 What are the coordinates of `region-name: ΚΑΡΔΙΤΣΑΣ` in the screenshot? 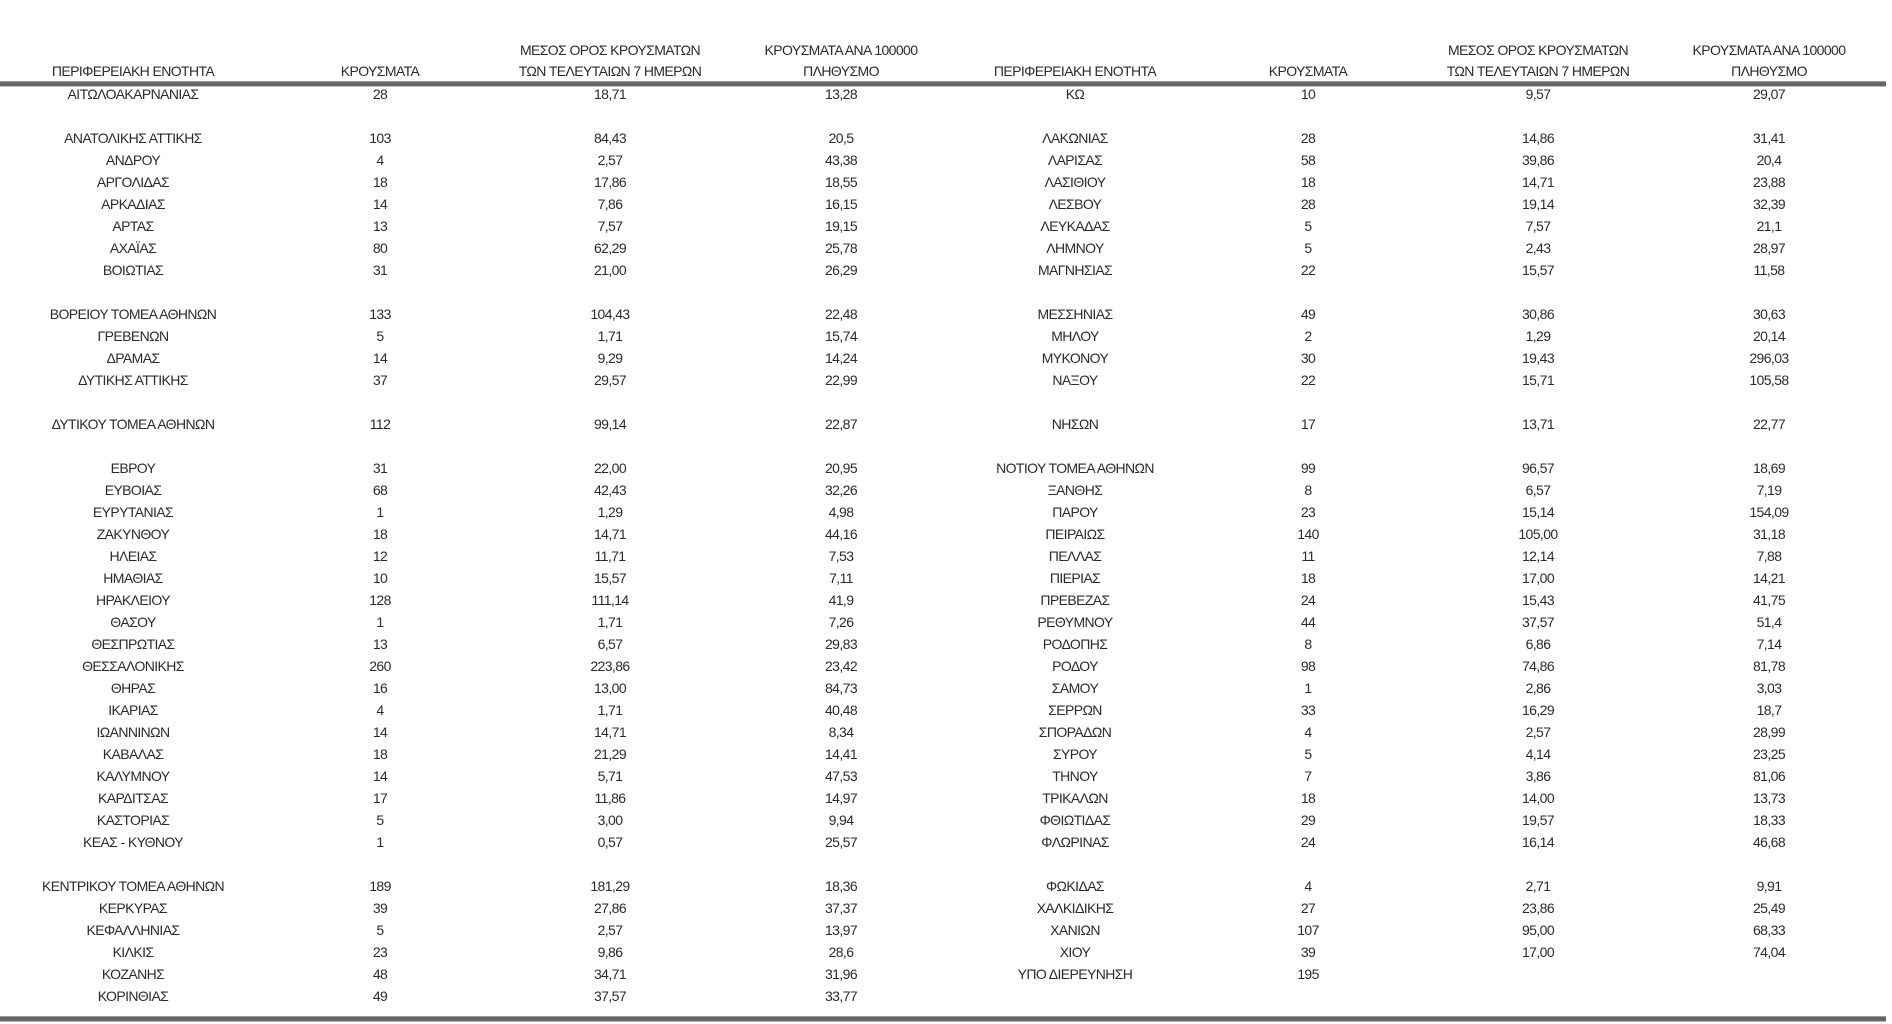 It's located at (133, 798).